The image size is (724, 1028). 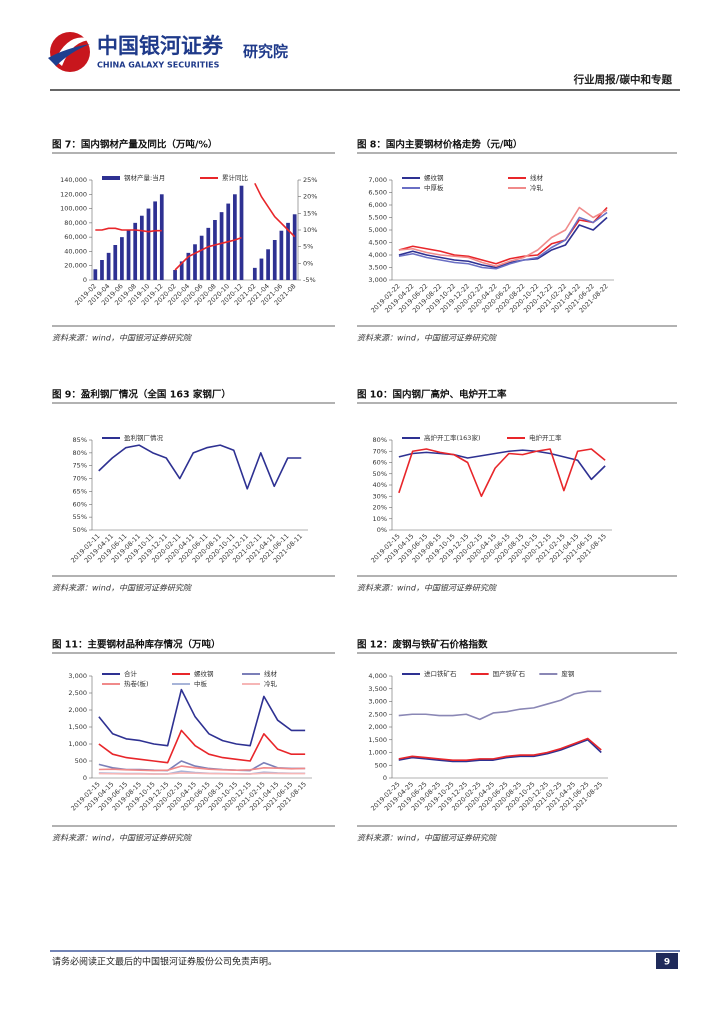 What do you see at coordinates (667, 963) in the screenshot?
I see `page-number: 9` at bounding box center [667, 963].